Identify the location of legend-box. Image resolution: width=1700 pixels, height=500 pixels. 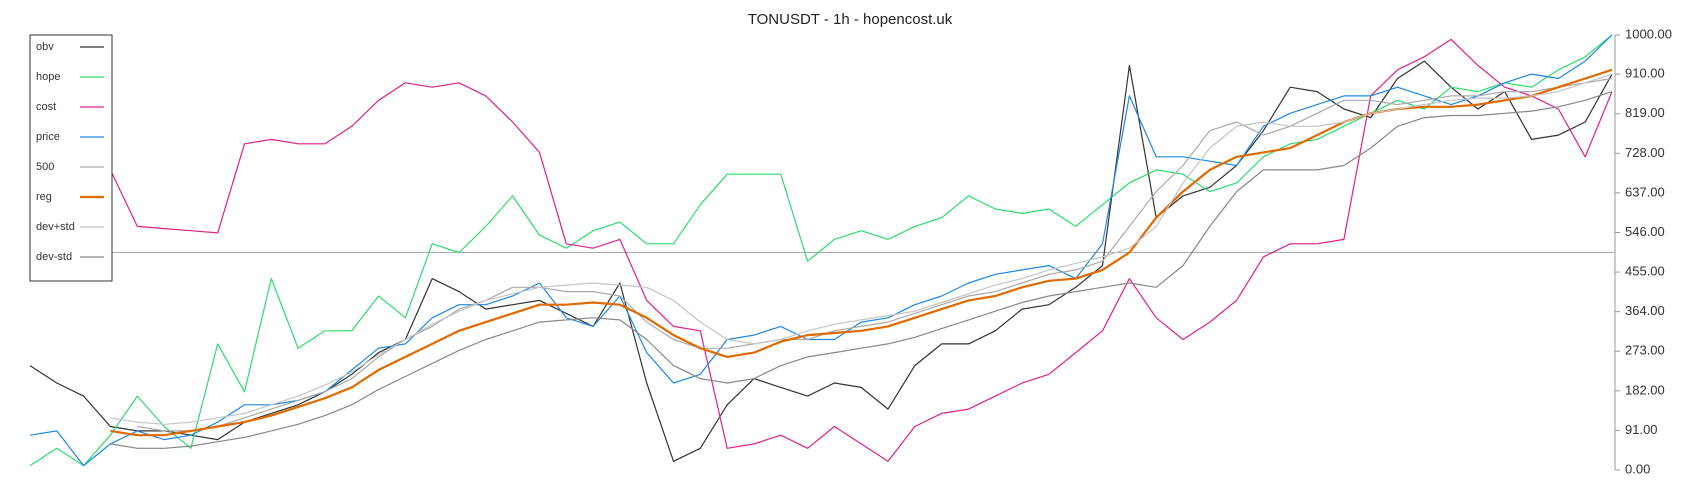
(71, 158).